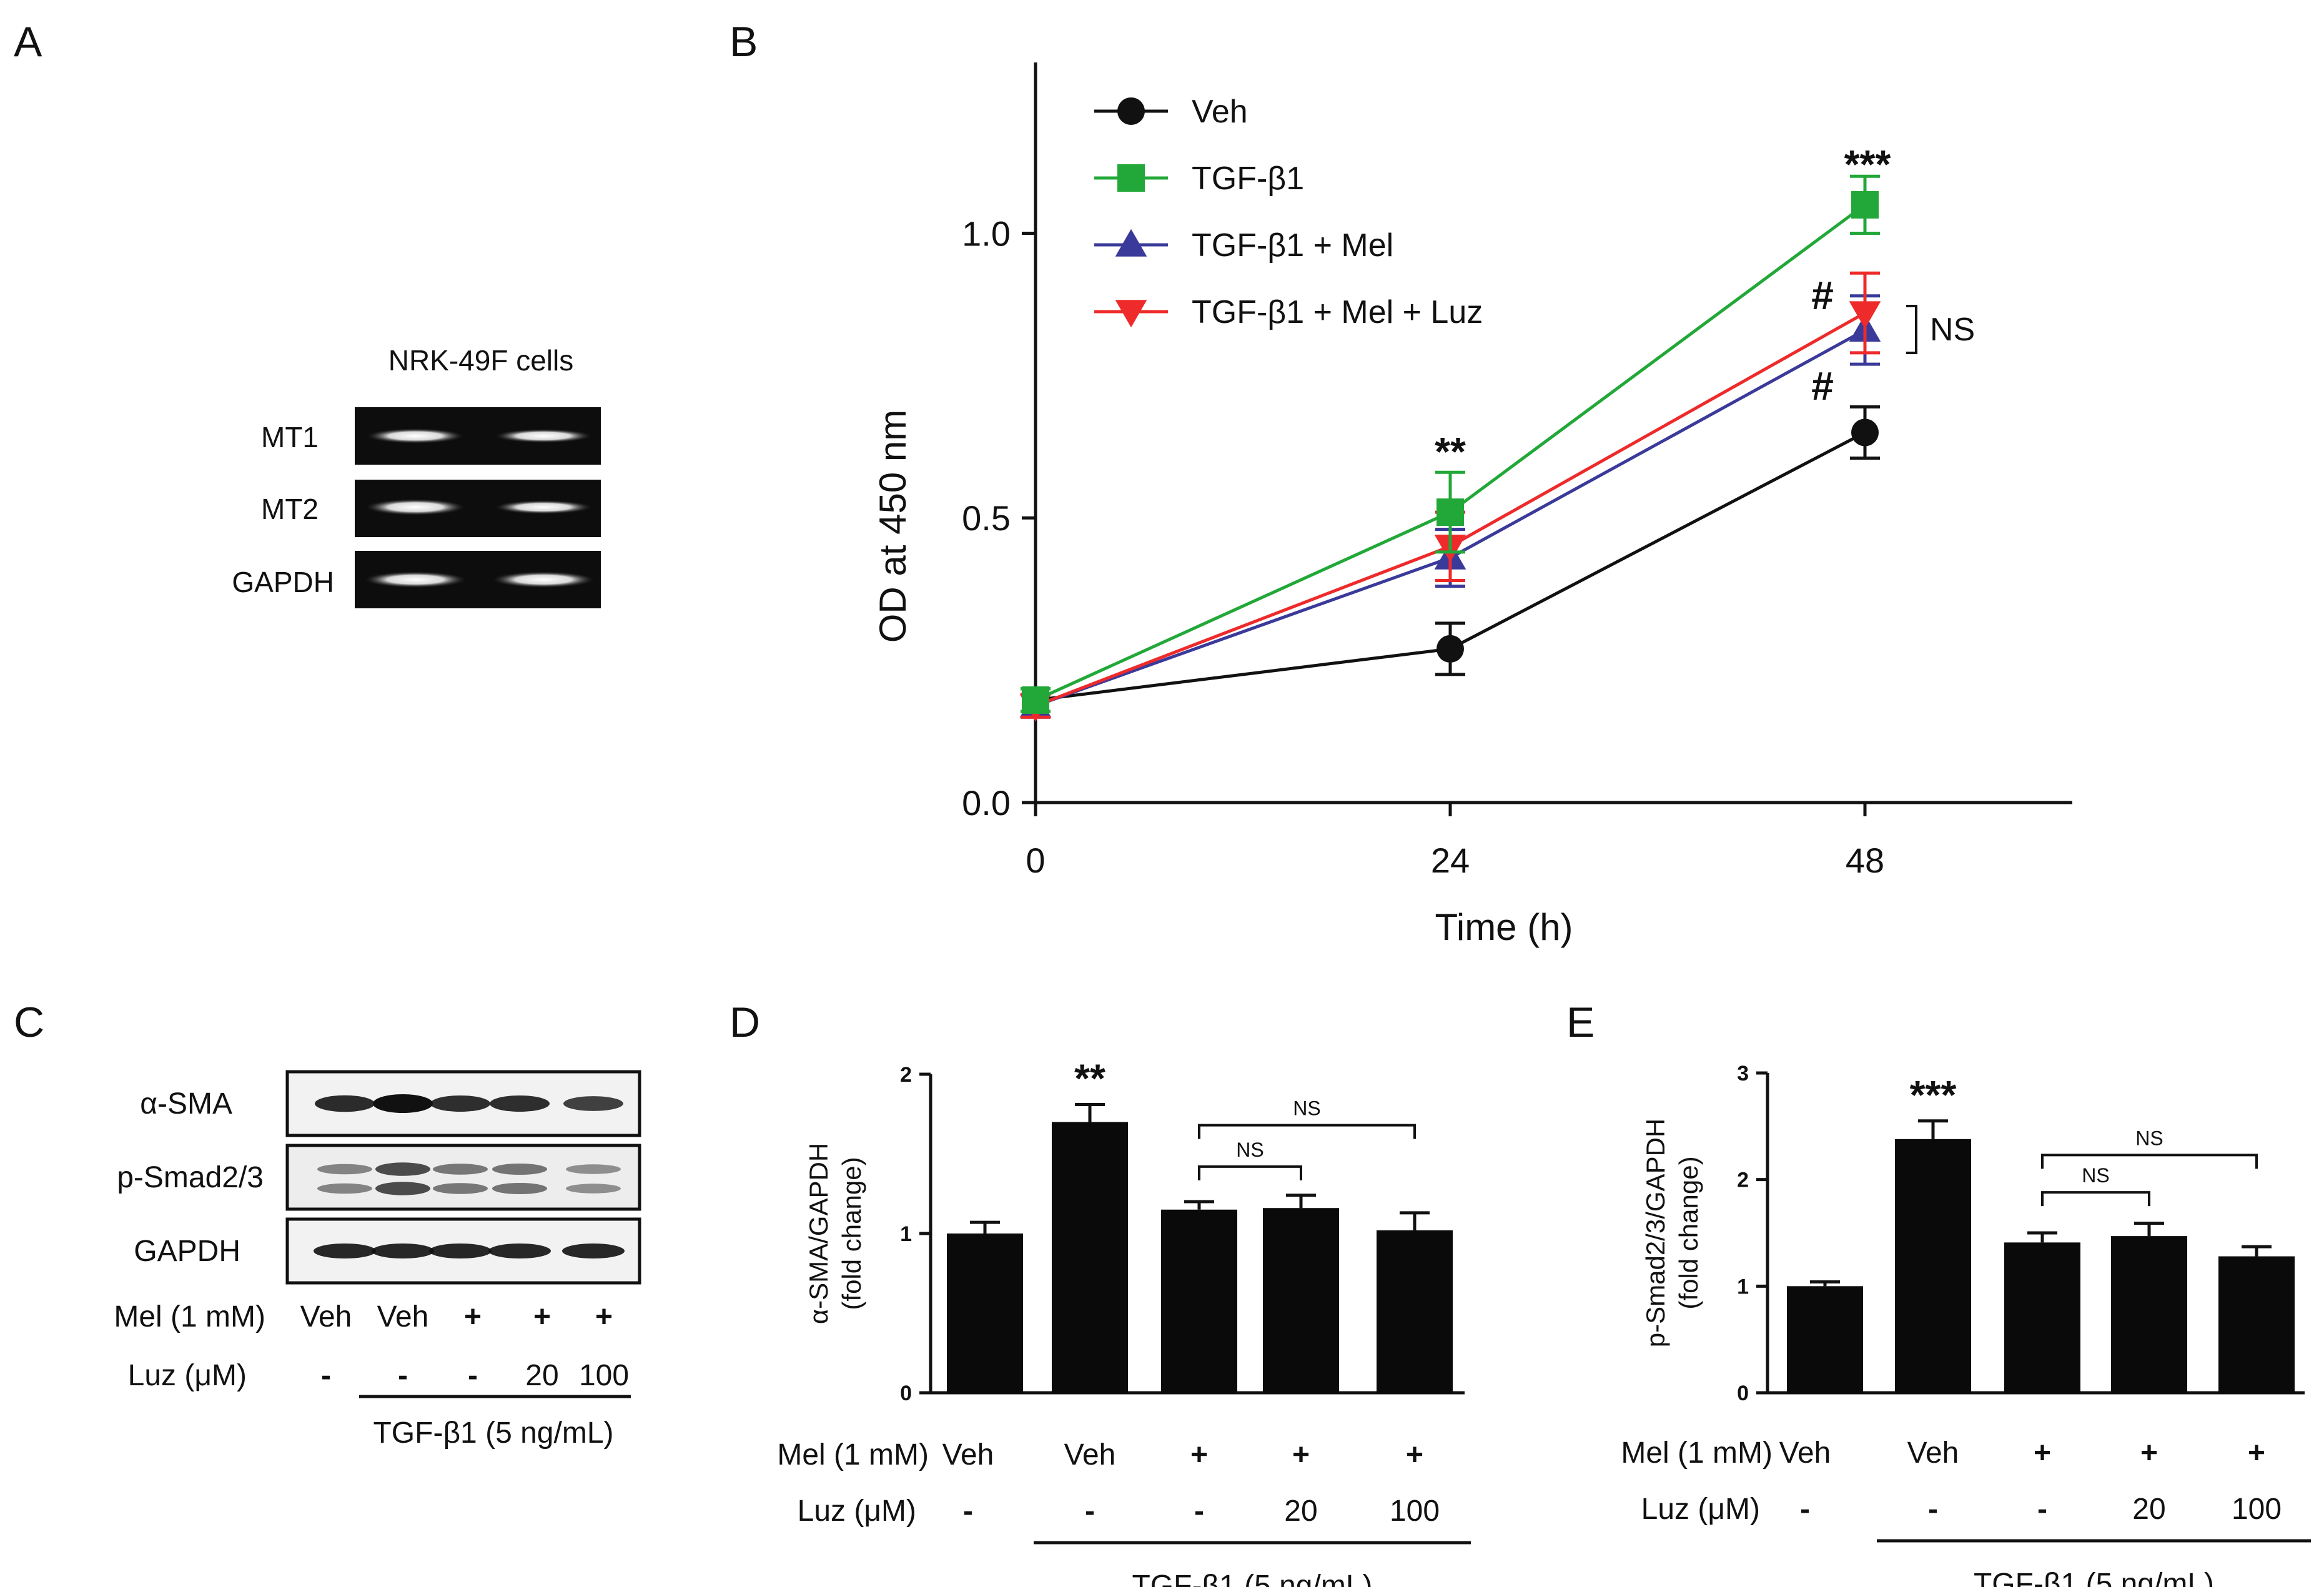  What do you see at coordinates (1952, 330) in the screenshot?
I see `b-ns-label: NS` at bounding box center [1952, 330].